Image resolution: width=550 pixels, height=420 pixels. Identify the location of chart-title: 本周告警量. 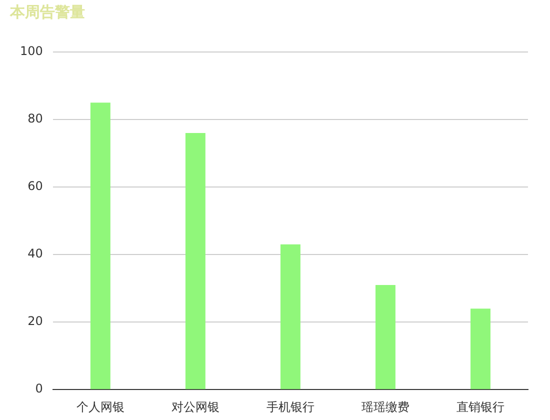
(47, 11).